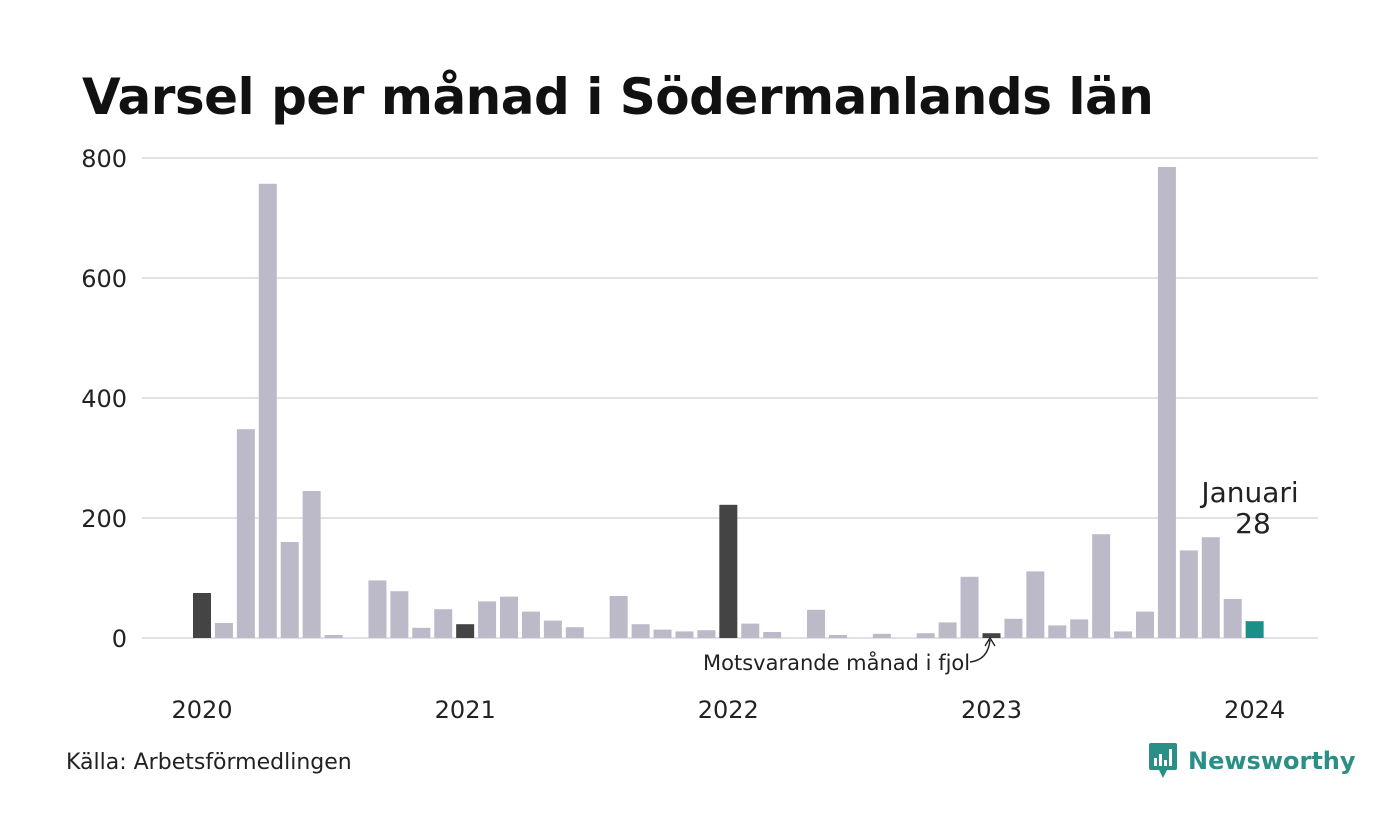 The height and width of the screenshot is (840, 1400). I want to click on brand: Newsworthy, so click(1252, 761).